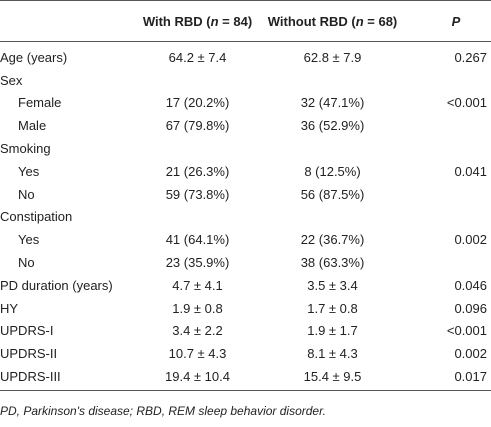 The width and height of the screenshot is (491, 427). I want to click on table-row: No 23 (35.9%) 38 (63.3%), so click(245, 262).